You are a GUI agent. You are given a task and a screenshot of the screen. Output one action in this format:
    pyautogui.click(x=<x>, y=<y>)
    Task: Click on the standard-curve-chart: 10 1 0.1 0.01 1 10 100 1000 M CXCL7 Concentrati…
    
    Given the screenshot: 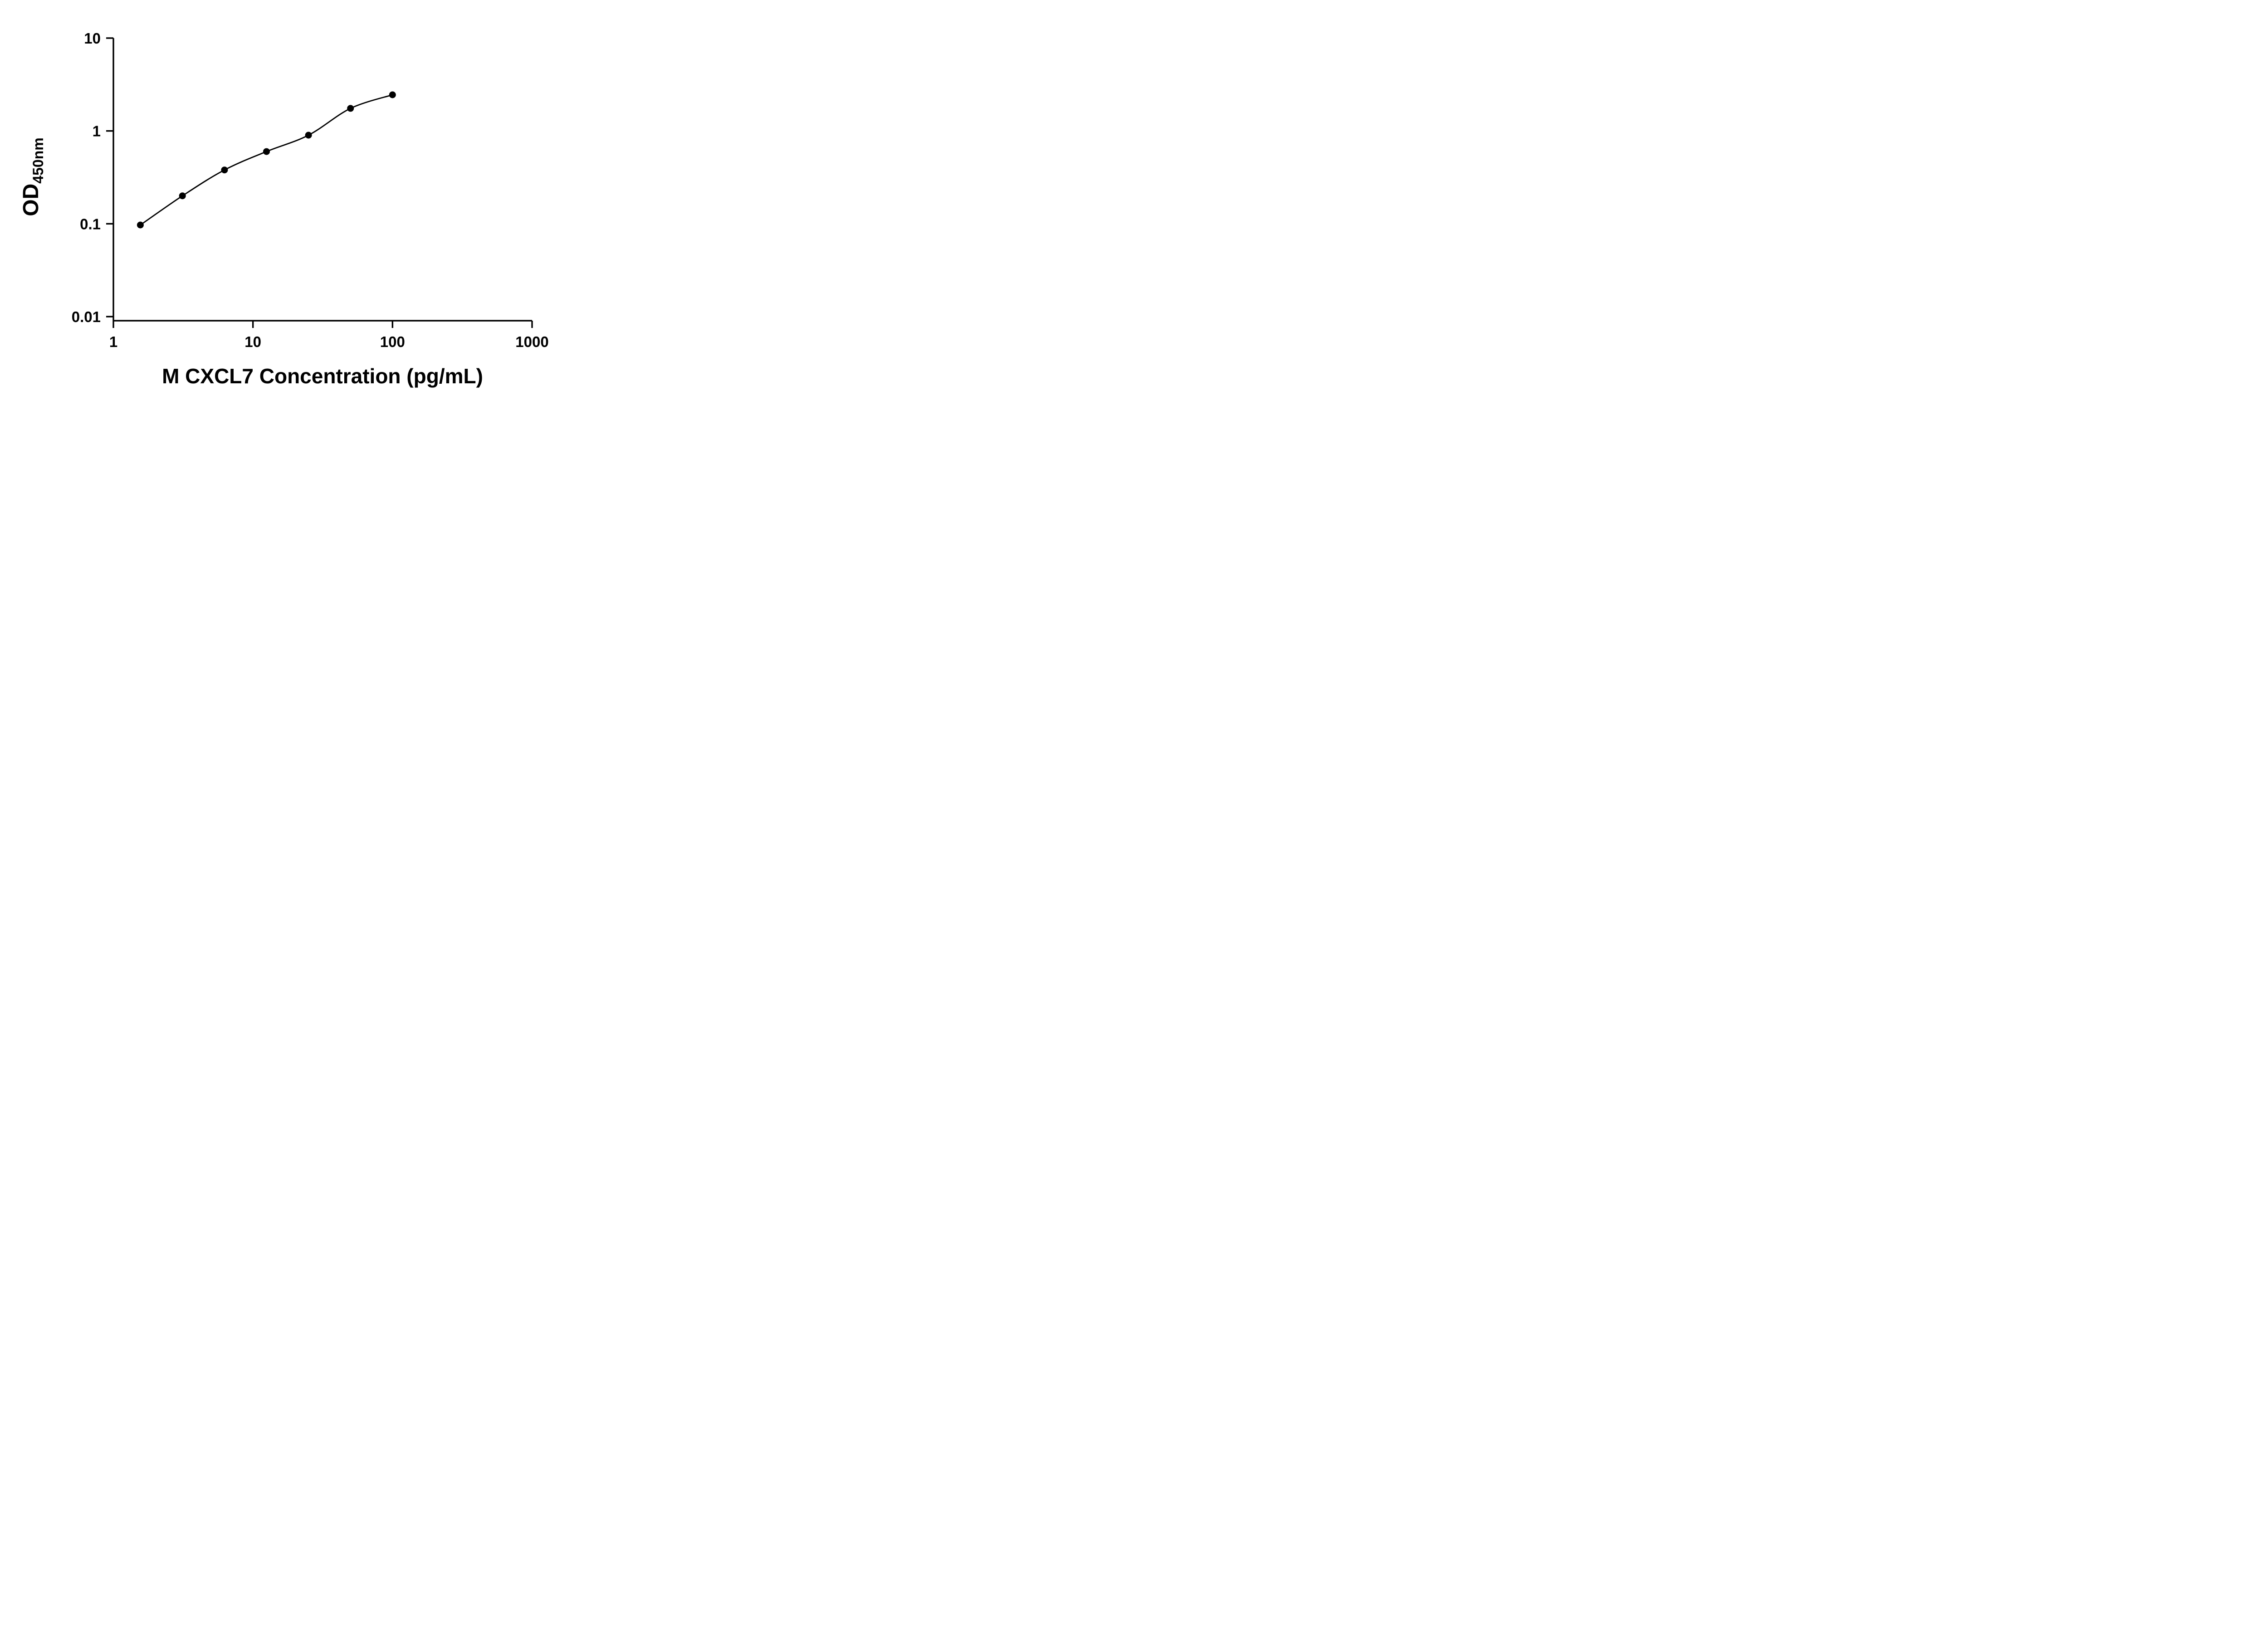 What is the action you would take?
    pyautogui.click(x=311, y=209)
    